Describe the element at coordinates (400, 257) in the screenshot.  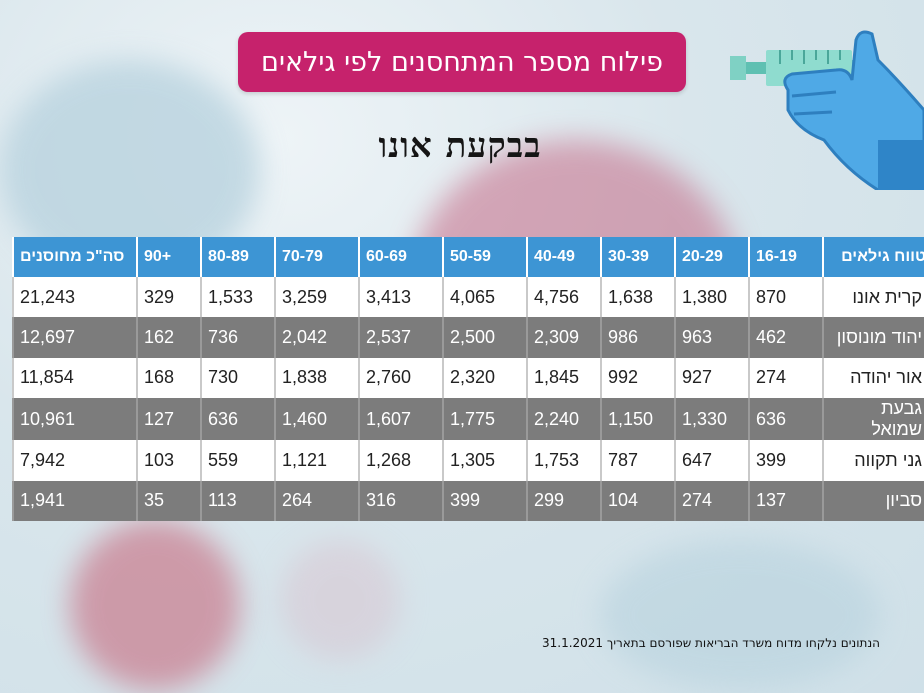
I see `column-header: 60-69` at that location.